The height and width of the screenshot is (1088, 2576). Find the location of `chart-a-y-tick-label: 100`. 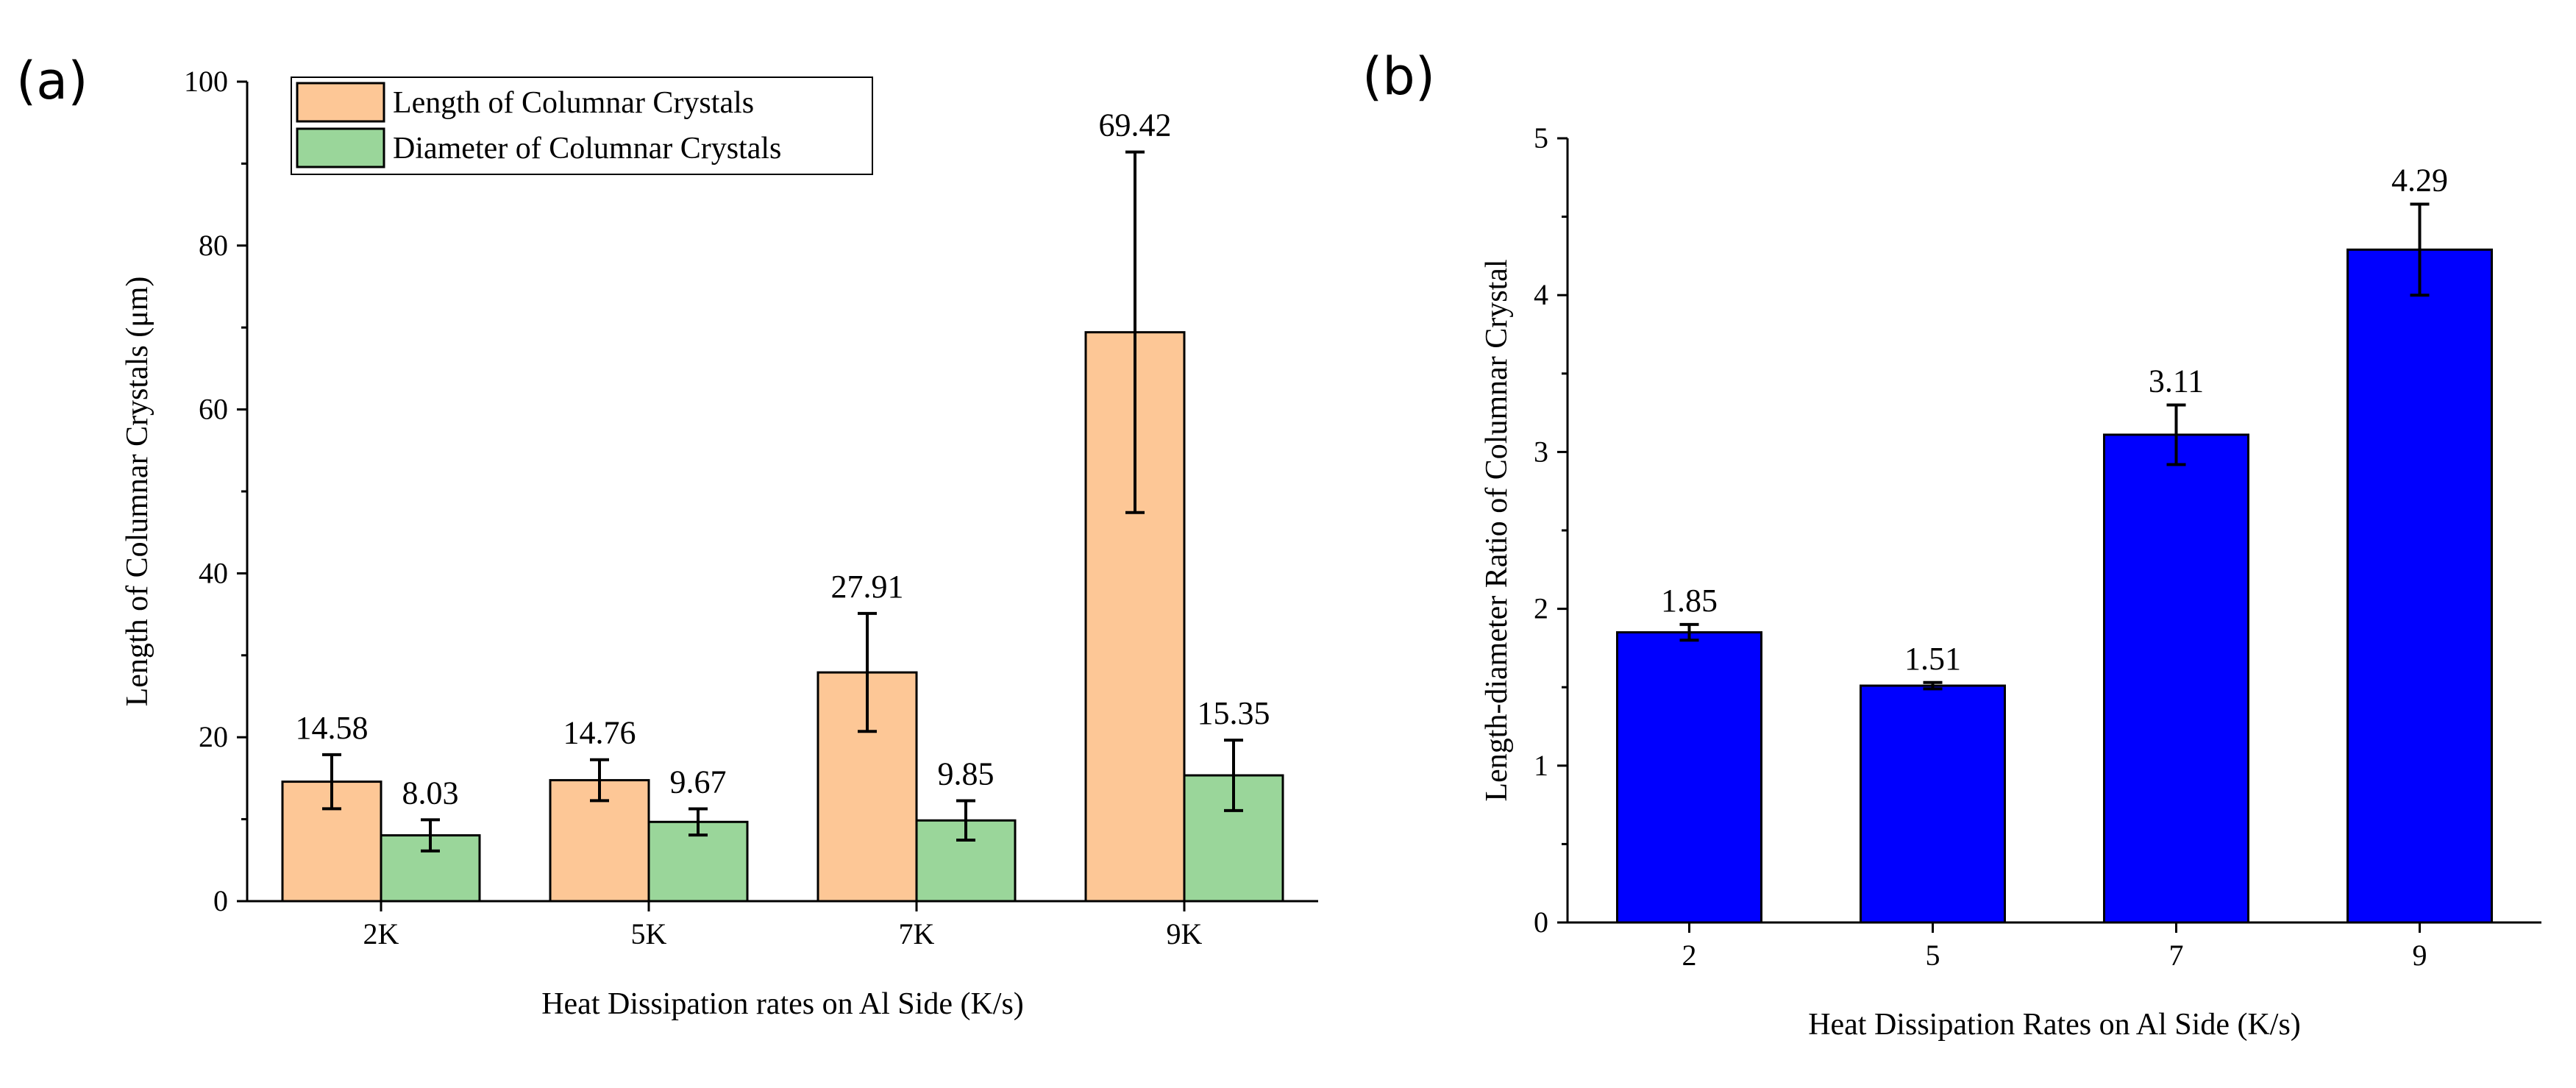

chart-a-y-tick-label: 100 is located at coordinates (206, 81).